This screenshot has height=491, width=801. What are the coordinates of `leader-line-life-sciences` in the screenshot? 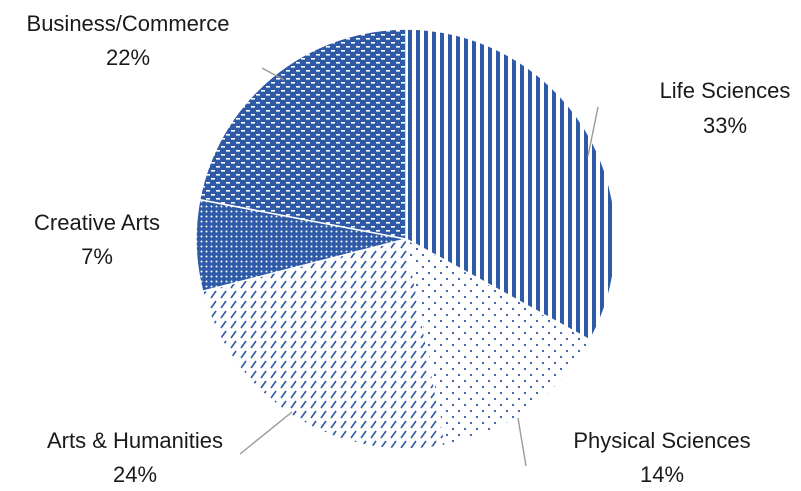 It's located at (593, 131).